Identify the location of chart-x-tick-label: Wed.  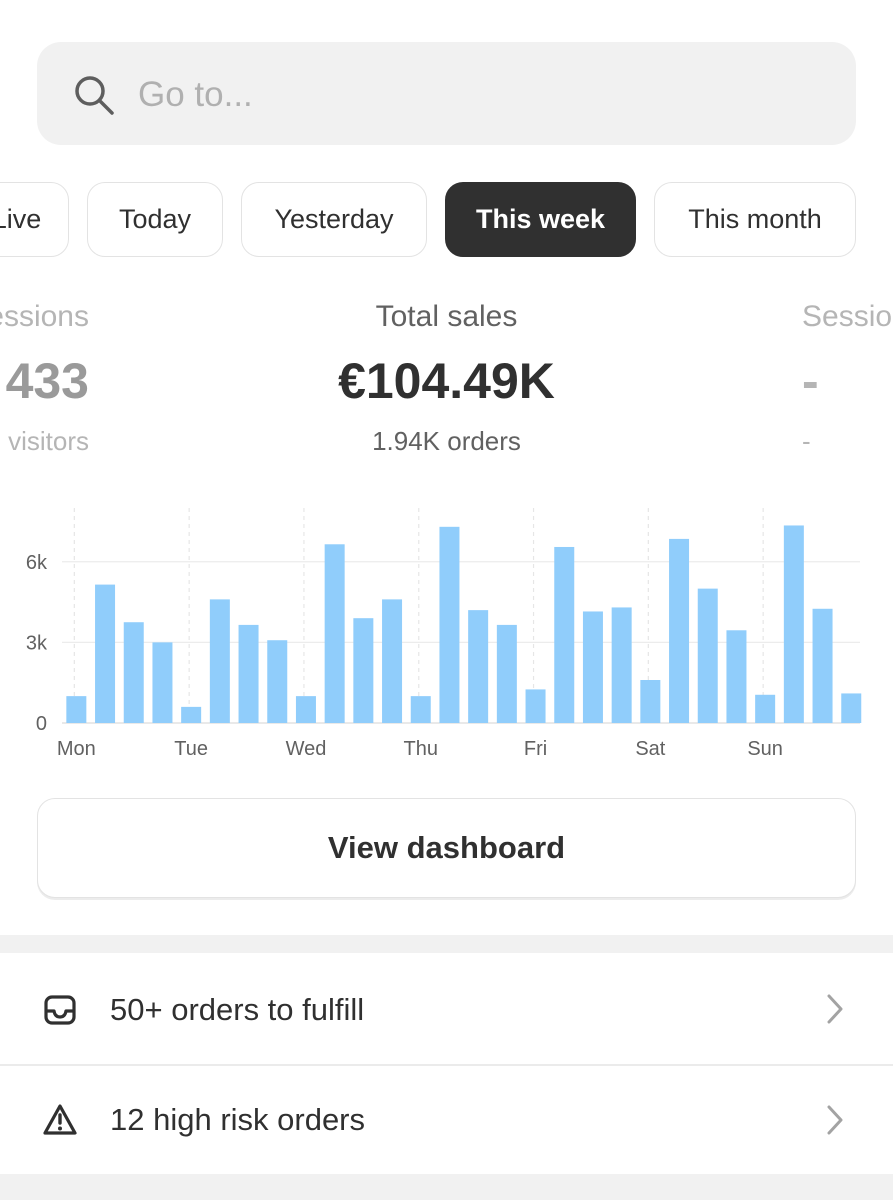
(306, 749).